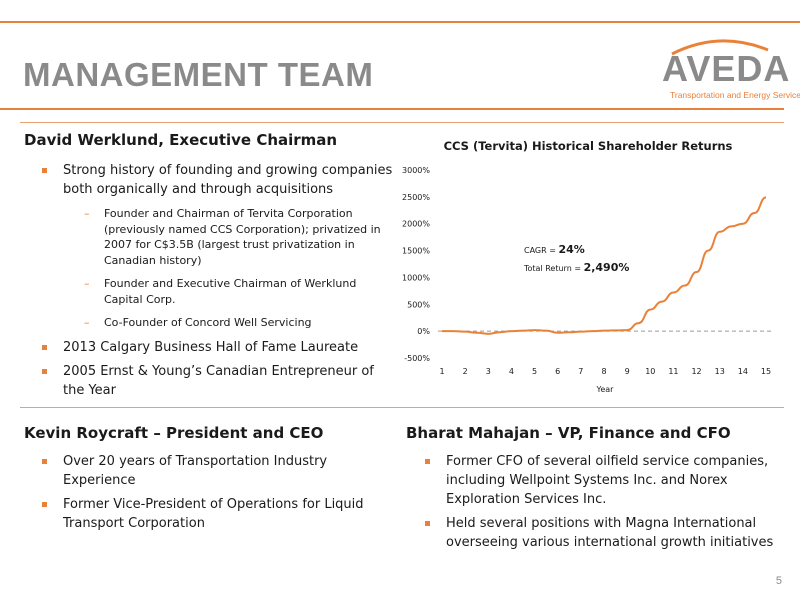  Describe the element at coordinates (400, 22) in the screenshot. I see `top-accent-rule` at that location.